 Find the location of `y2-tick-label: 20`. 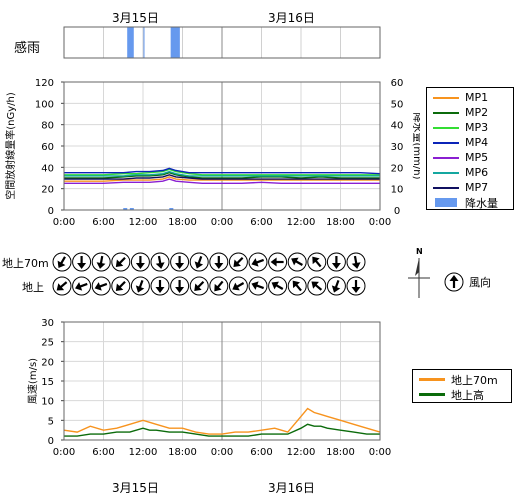

y2-tick-label: 20 is located at coordinates (397, 168).